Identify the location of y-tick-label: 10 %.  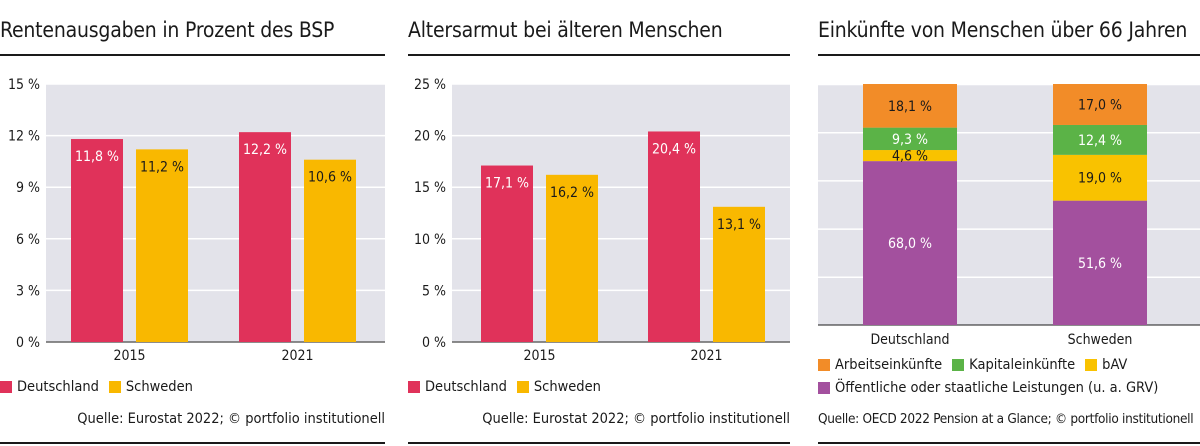
(430, 240).